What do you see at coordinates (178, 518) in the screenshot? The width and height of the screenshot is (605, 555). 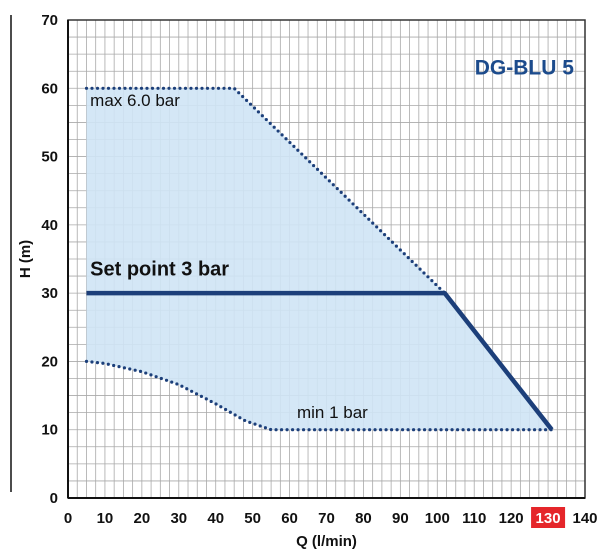 I see `x-tick-label: 30` at bounding box center [178, 518].